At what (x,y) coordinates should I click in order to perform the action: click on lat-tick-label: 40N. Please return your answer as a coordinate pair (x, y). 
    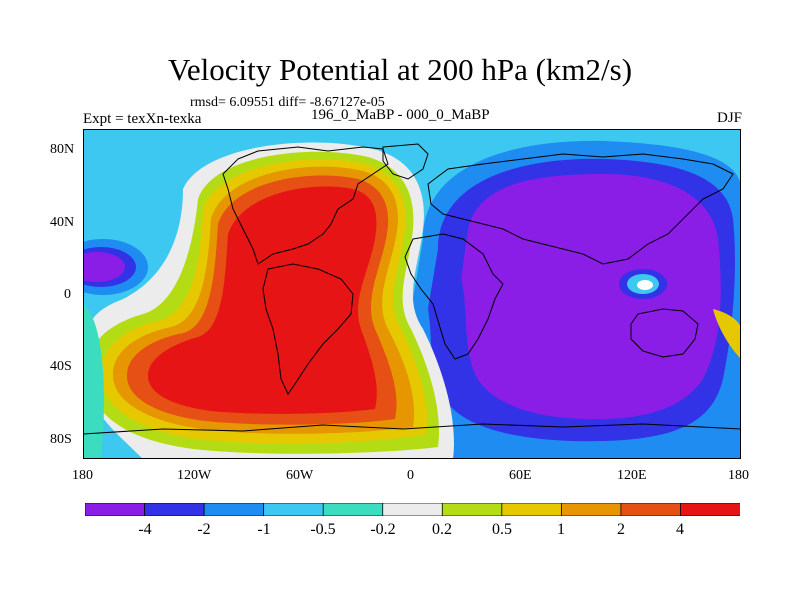
    Looking at the image, I should click on (62, 222).